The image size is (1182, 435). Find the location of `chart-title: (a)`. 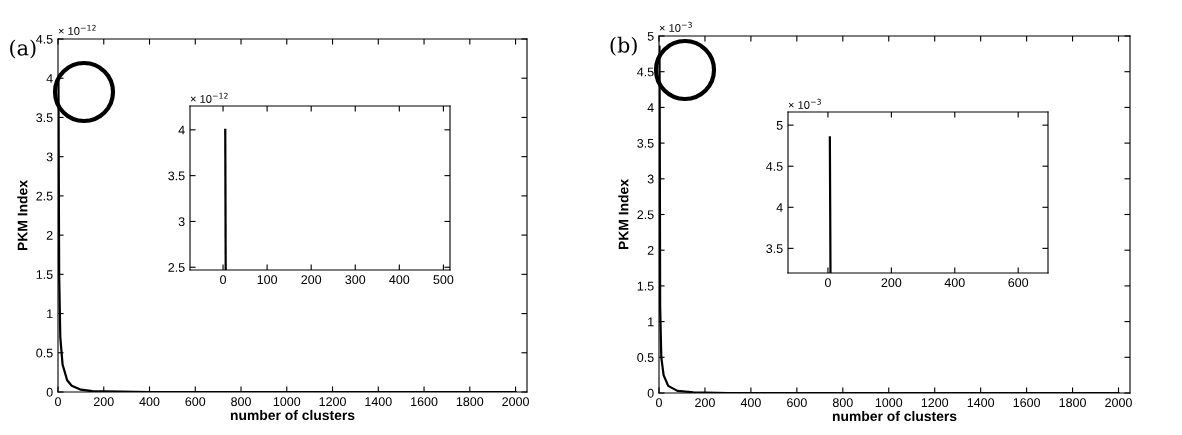

chart-title: (a) is located at coordinates (23, 49).